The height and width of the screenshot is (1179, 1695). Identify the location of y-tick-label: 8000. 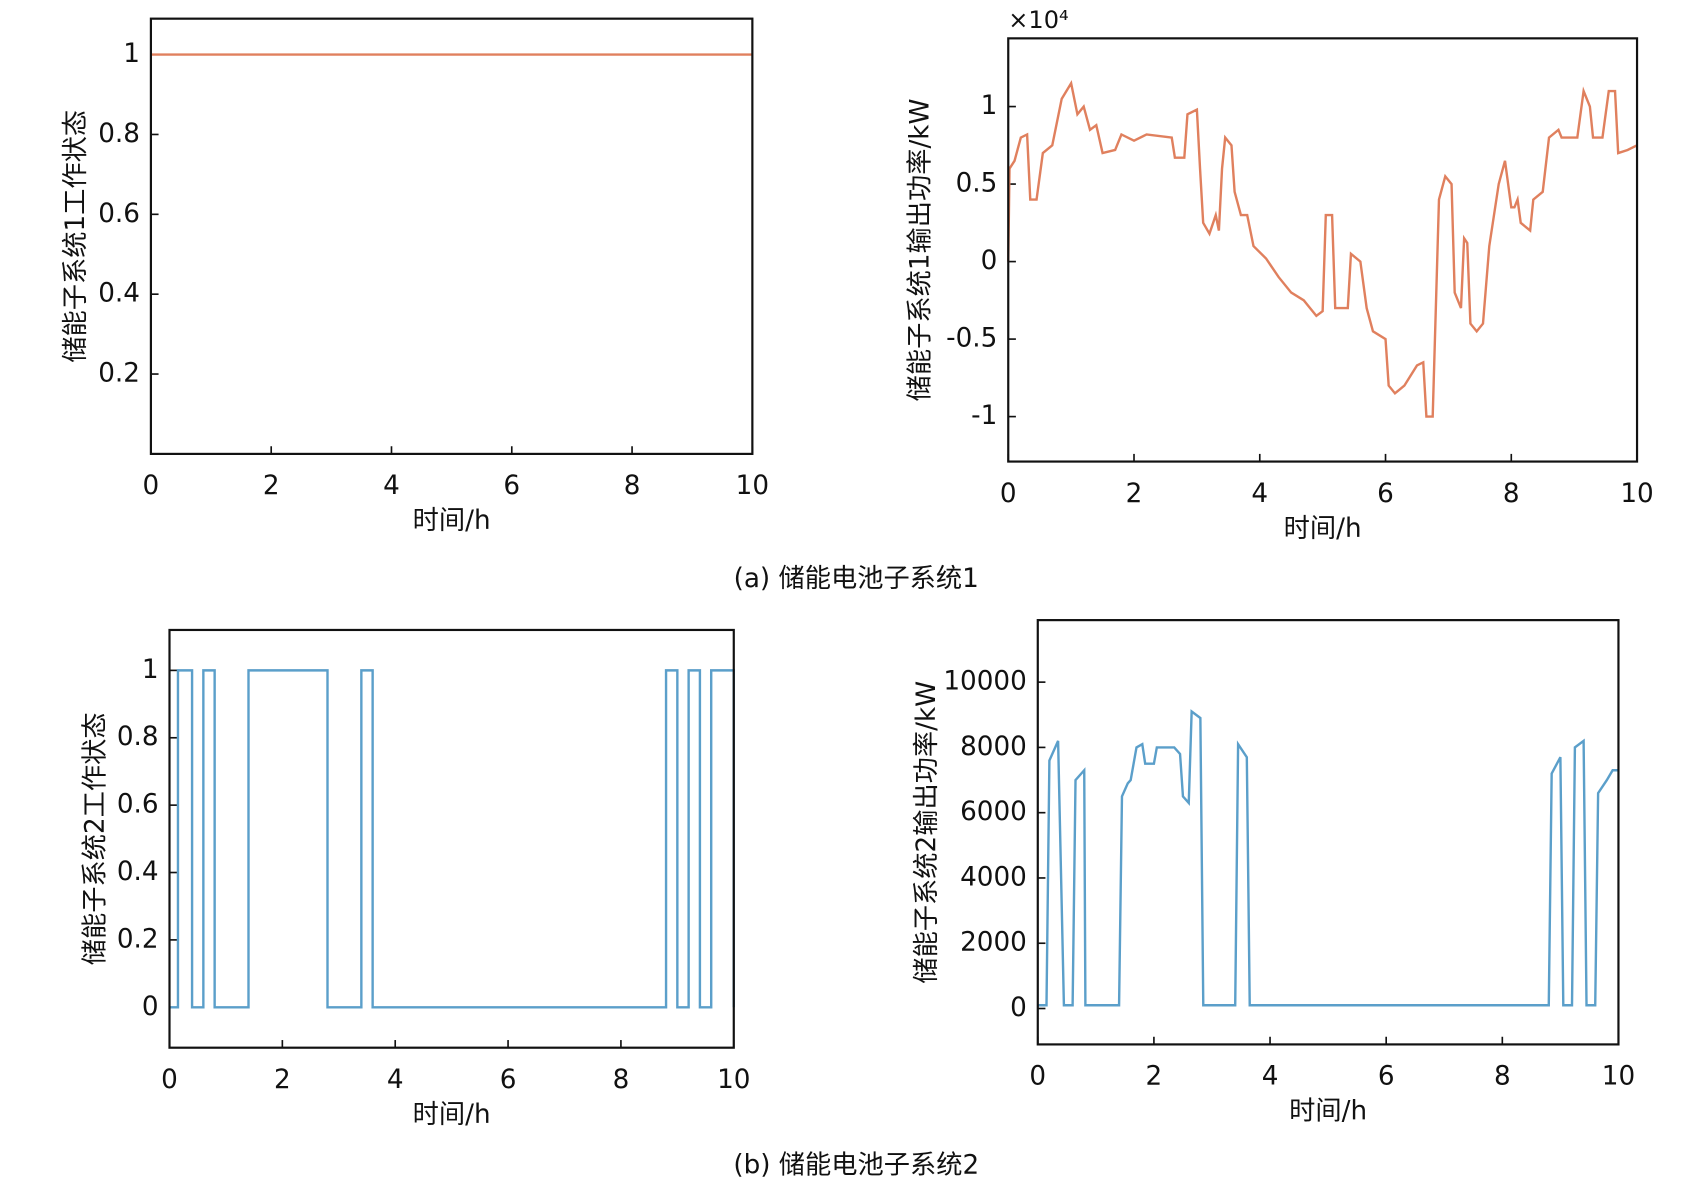
(993, 747).